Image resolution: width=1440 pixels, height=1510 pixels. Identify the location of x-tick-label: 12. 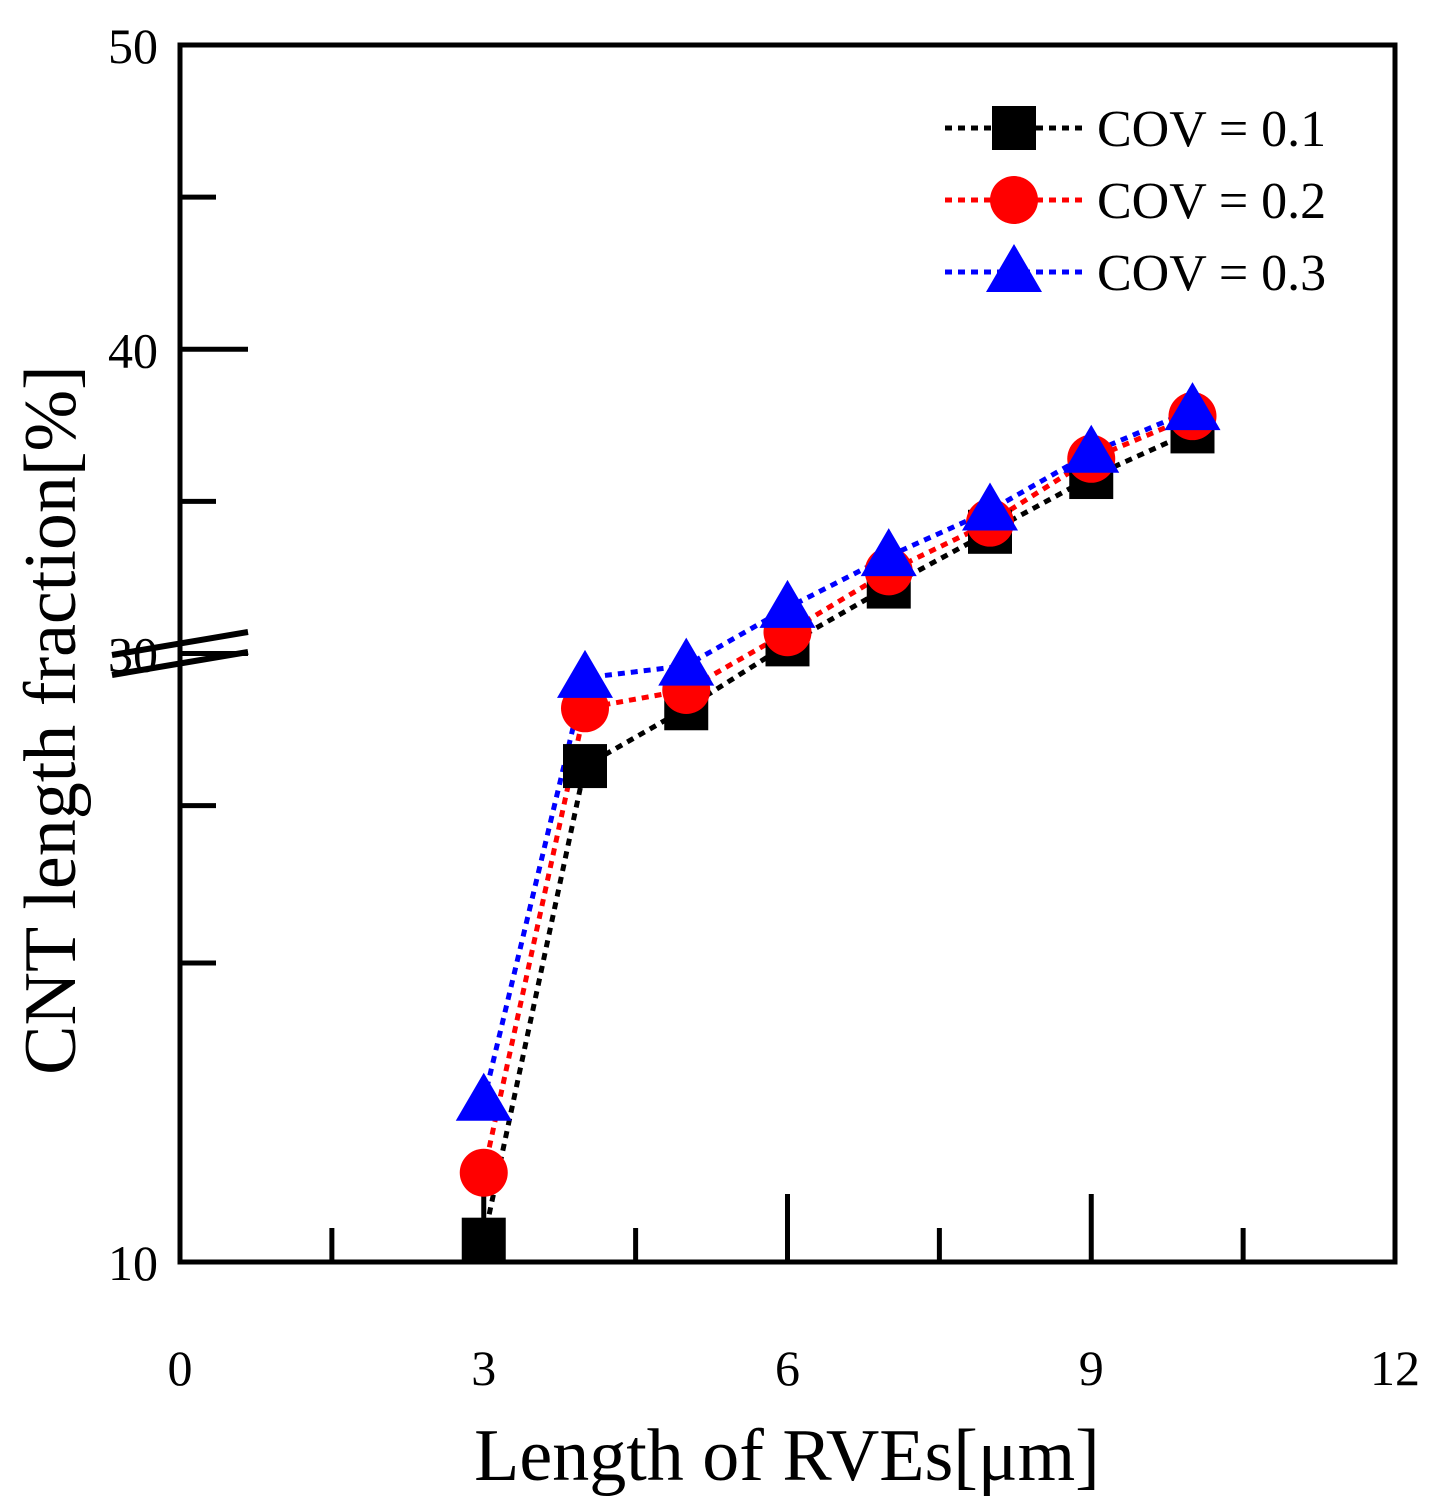
(1395, 1368).